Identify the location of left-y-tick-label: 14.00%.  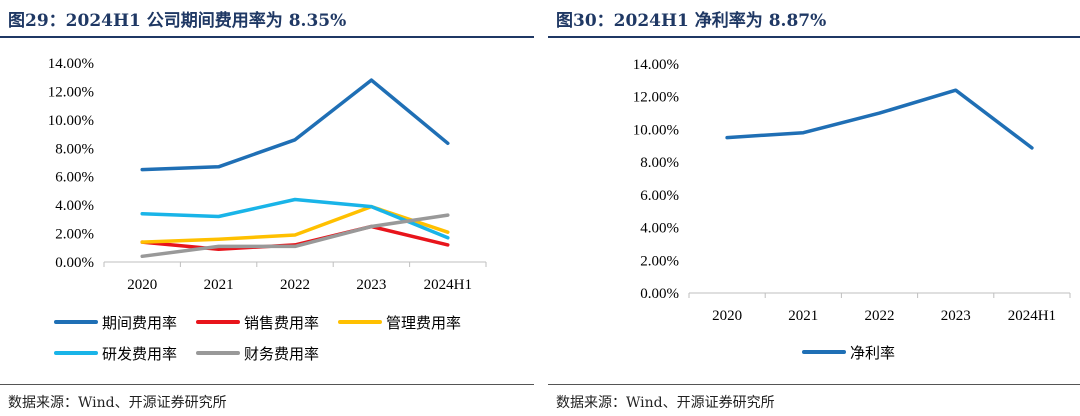
(71, 64).